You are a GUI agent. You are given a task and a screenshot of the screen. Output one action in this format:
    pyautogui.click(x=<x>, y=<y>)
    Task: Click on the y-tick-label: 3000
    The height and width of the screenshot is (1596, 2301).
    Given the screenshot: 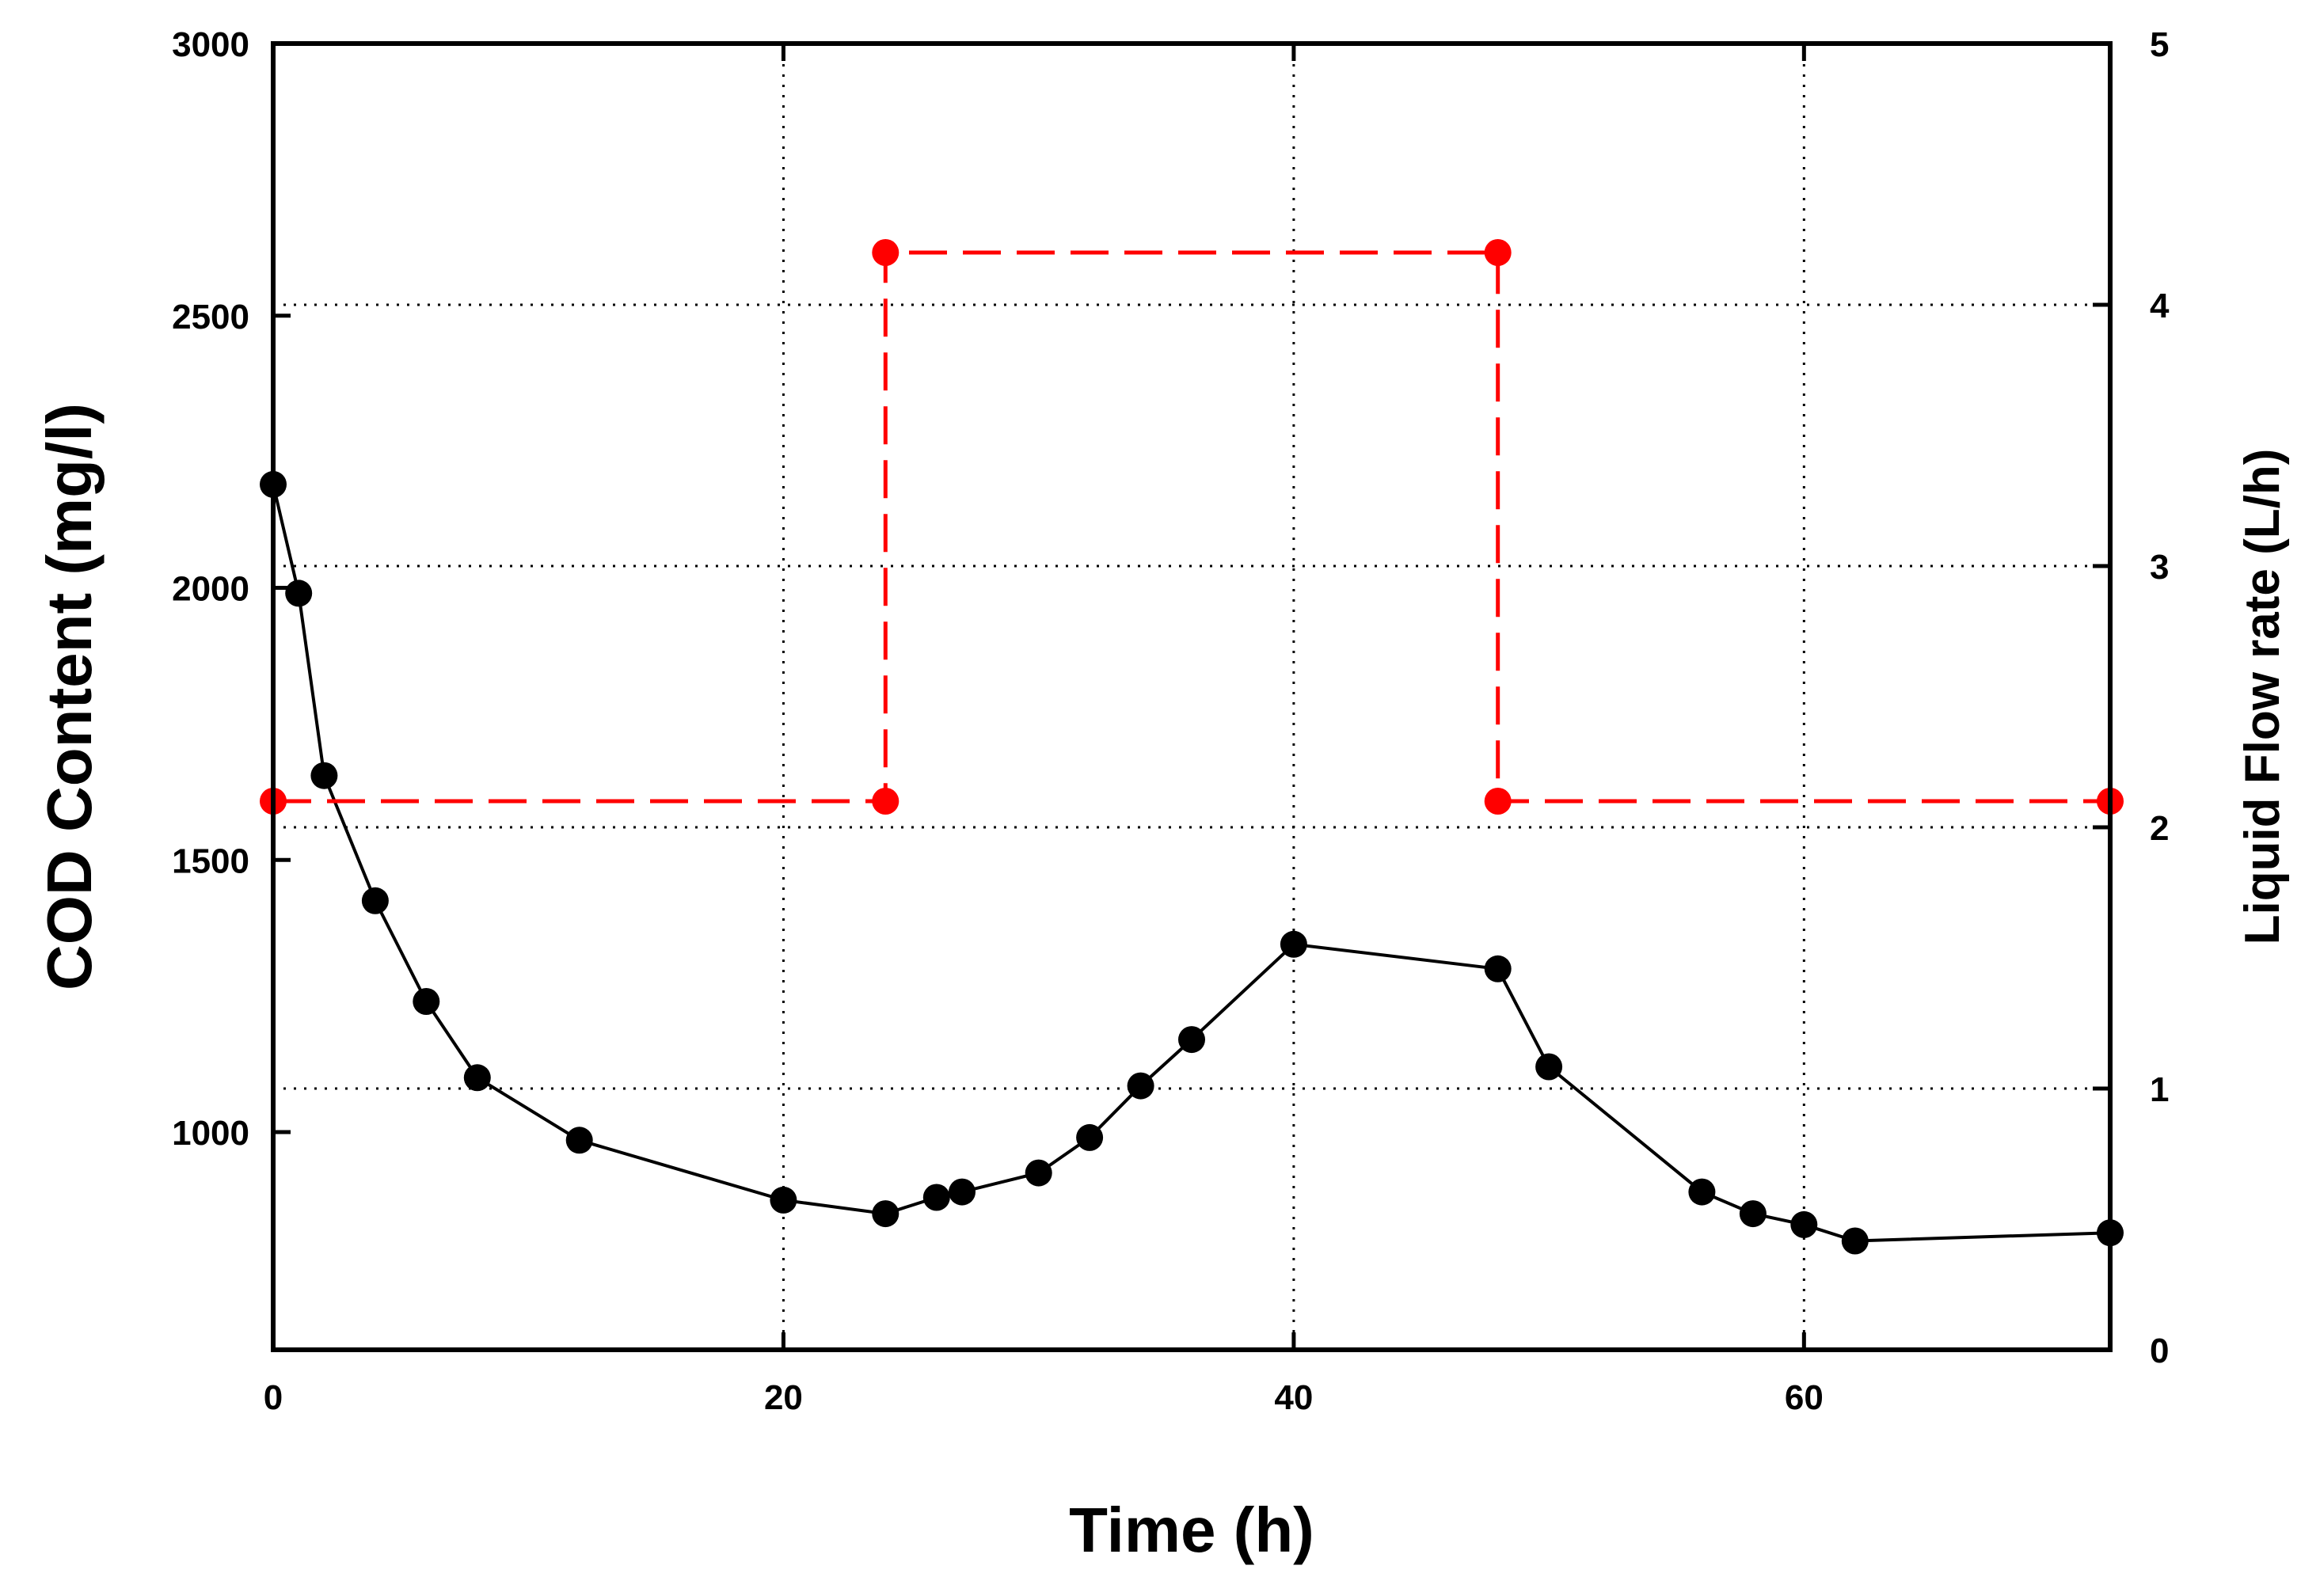 What is the action you would take?
    pyautogui.click(x=210, y=44)
    